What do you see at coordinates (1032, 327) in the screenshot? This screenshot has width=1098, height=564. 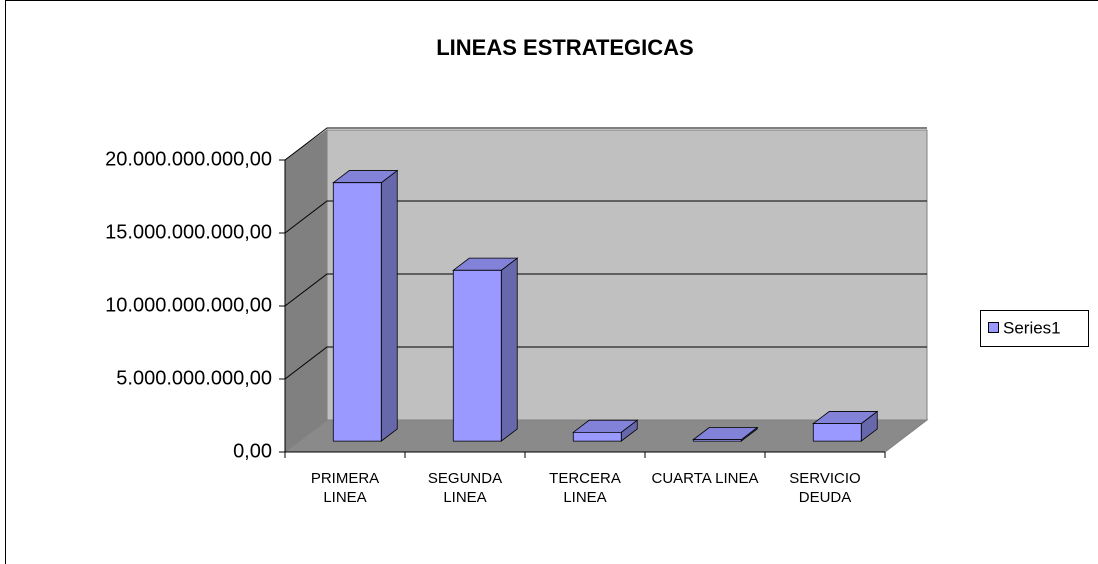 I see `legend-label: Series1` at bounding box center [1032, 327].